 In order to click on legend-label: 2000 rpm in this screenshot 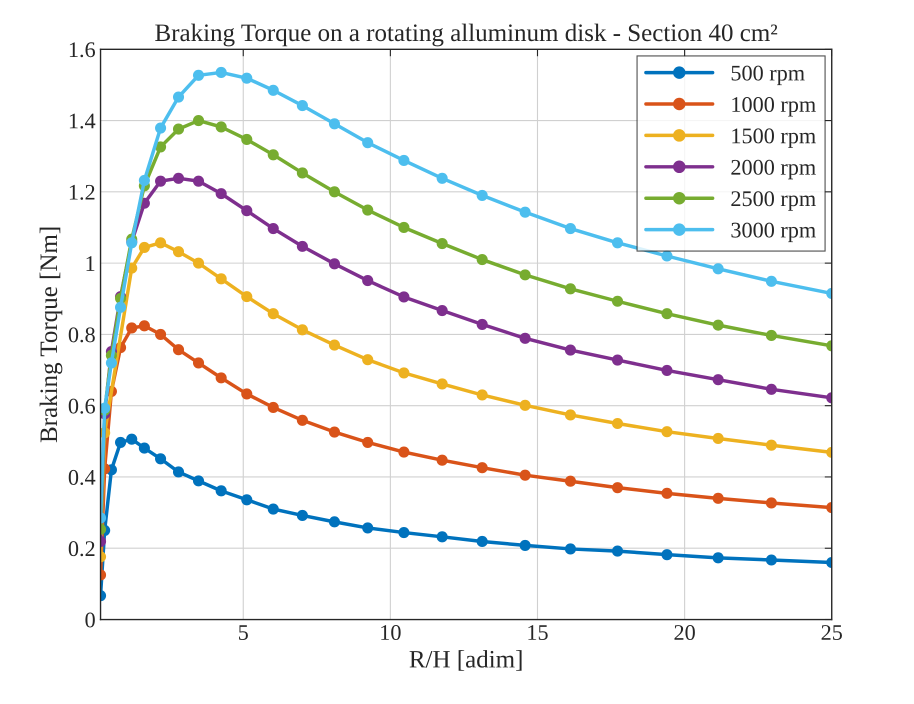, I will do `click(773, 170)`.